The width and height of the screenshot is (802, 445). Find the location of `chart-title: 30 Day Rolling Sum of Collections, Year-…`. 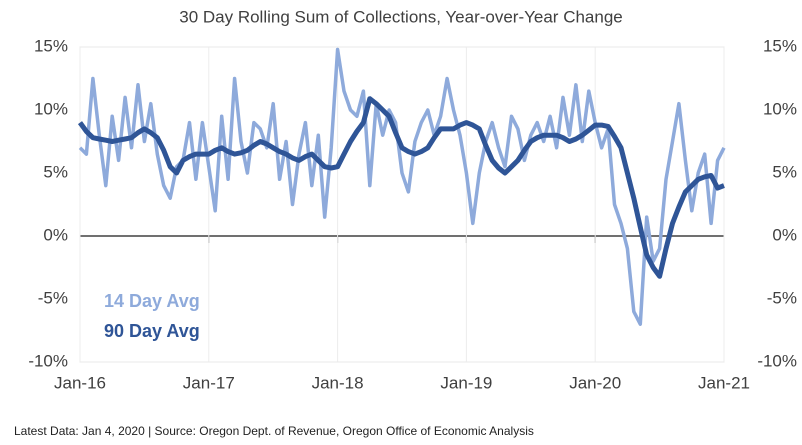

chart-title: 30 Day Rolling Sum of Collections, Year-… is located at coordinates (401, 16).